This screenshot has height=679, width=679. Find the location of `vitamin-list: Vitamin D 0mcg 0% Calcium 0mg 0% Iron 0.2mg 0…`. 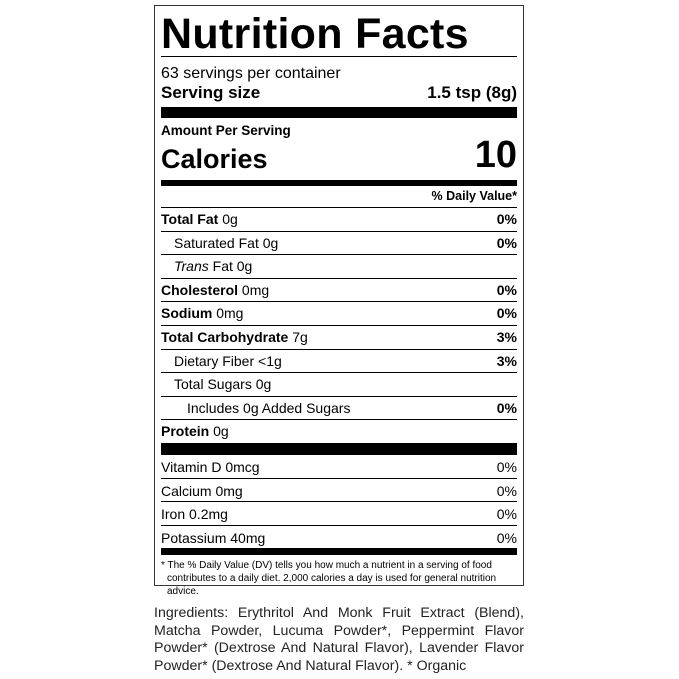

vitamin-list: Vitamin D 0mcg 0% Calcium 0mg 0% Iron 0.2mg 0… is located at coordinates (339, 501).